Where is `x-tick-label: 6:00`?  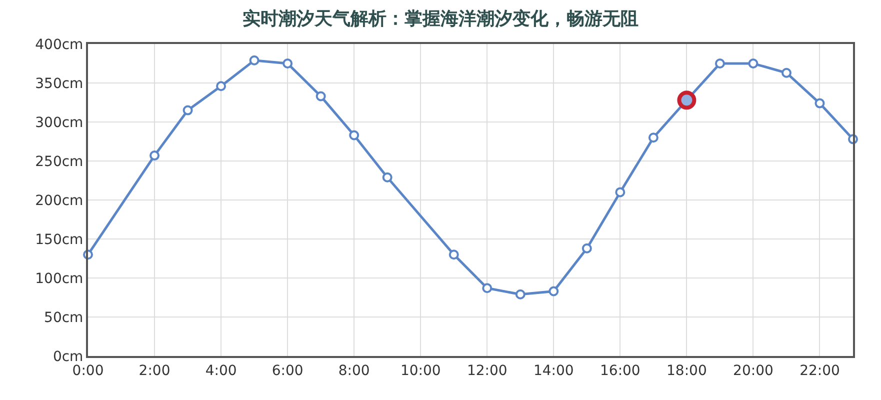 x-tick-label: 6:00 is located at coordinates (288, 370).